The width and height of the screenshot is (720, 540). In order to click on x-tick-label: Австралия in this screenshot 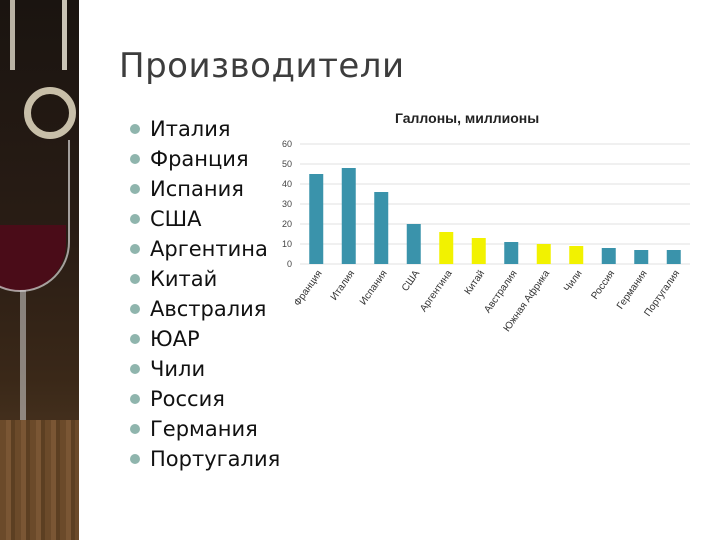, I will do `click(500, 291)`.